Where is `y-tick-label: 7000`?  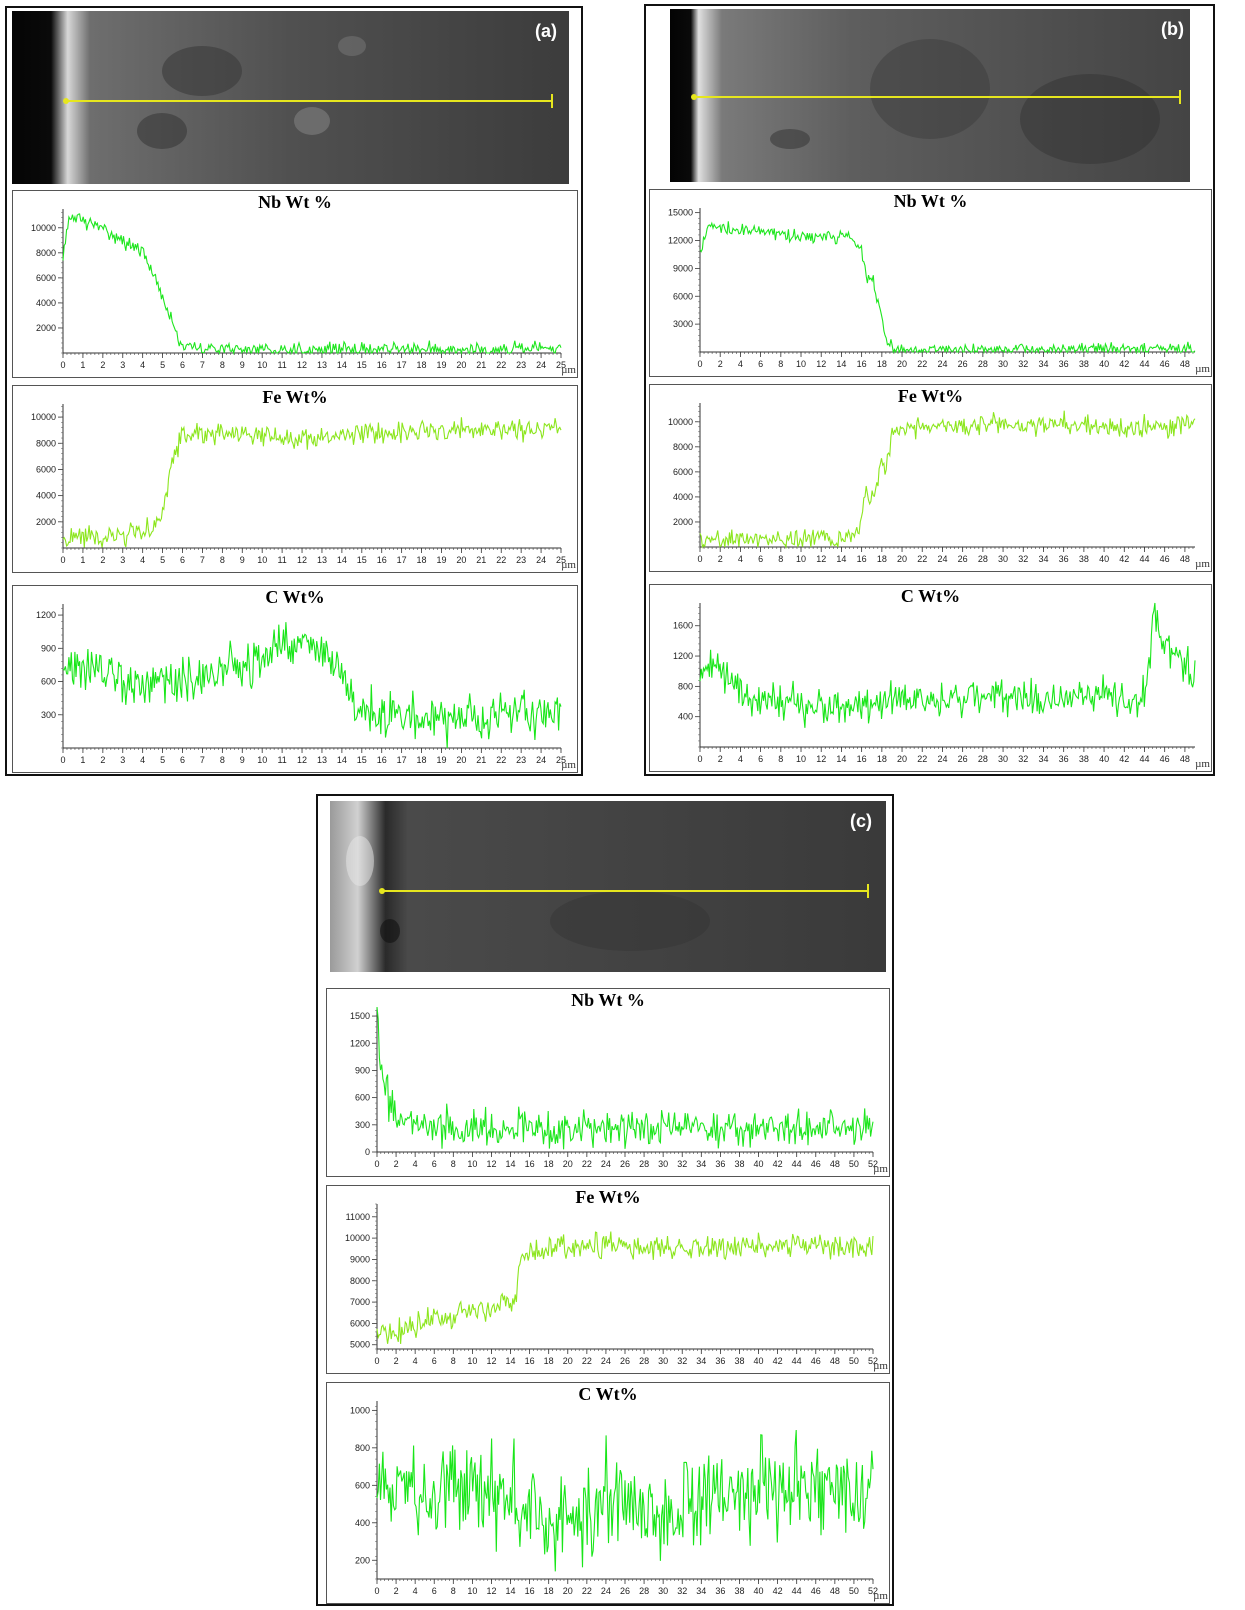 y-tick-label: 7000 is located at coordinates (360, 1302).